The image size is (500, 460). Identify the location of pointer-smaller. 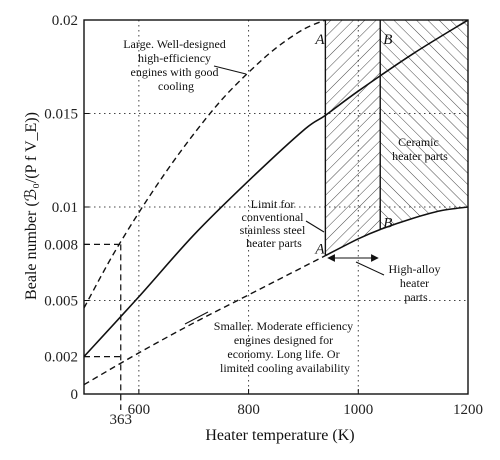
(196, 318).